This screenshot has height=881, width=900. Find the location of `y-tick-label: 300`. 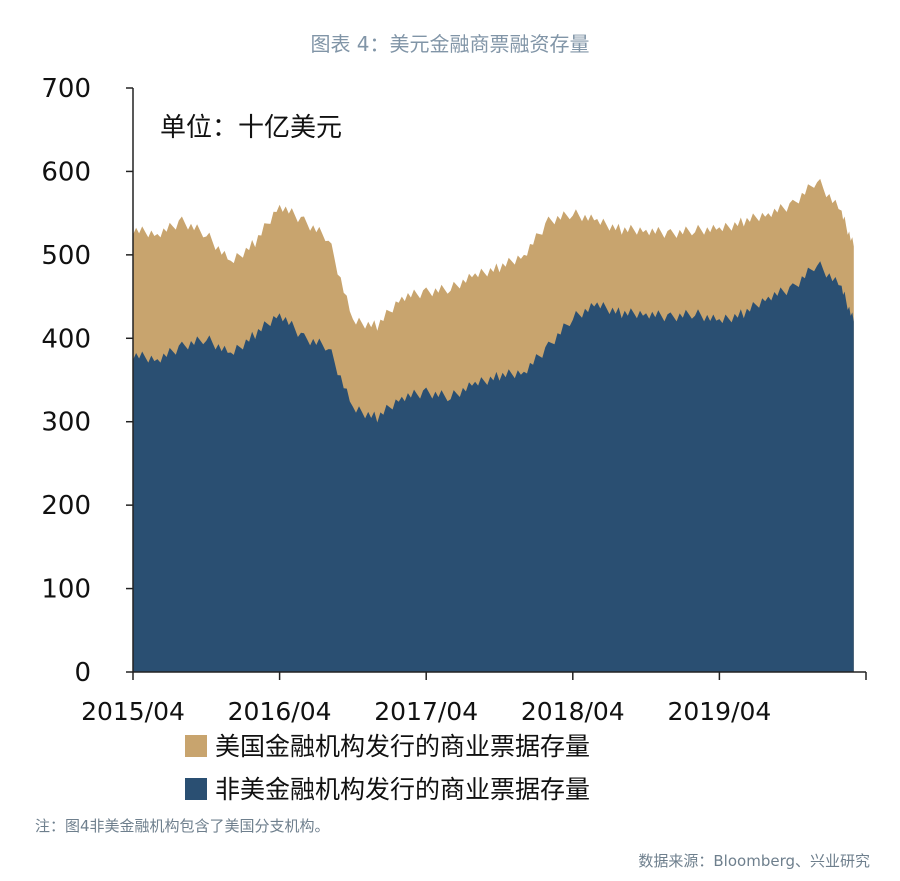

y-tick-label: 300 is located at coordinates (66, 423).